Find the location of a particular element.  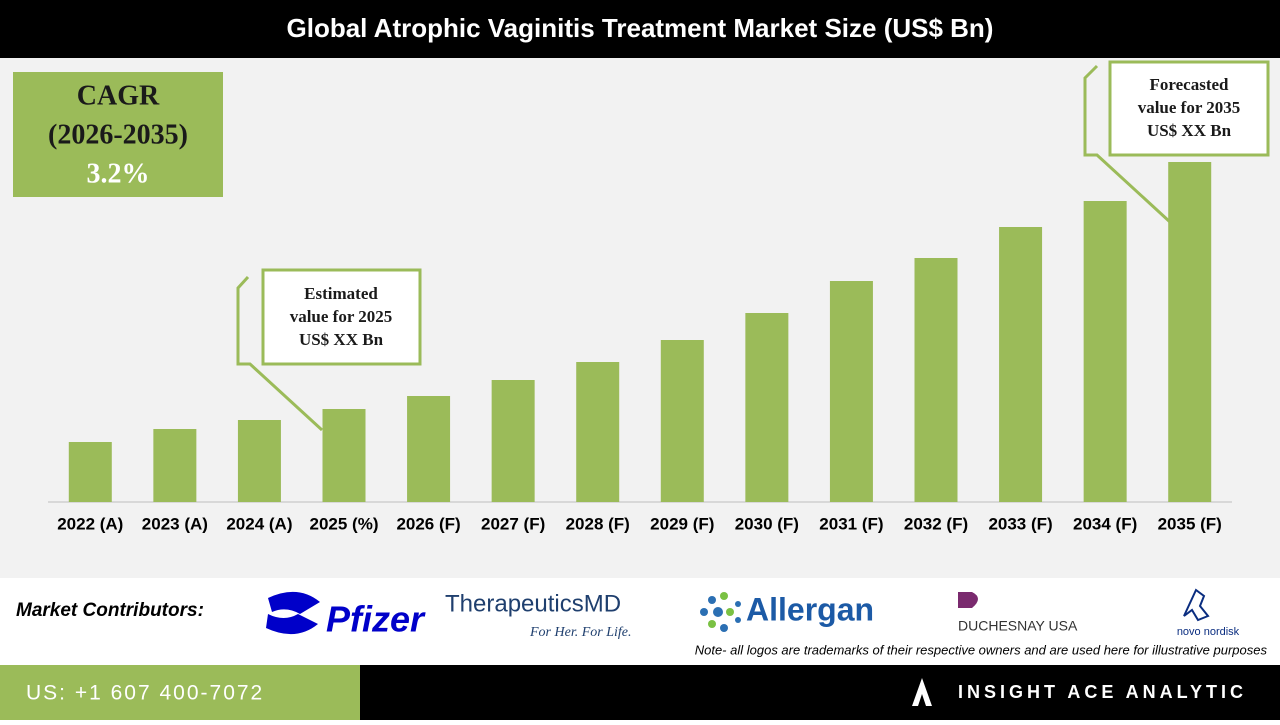

x-tick-label: 2034 (F) is located at coordinates (1105, 523).